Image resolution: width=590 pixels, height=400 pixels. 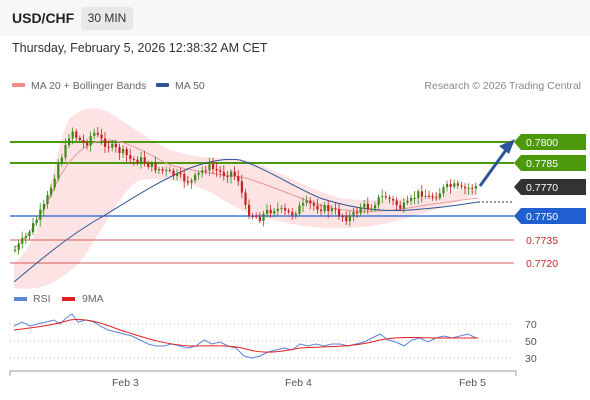 I want to click on top-bar: USD/CHF 30 MIN, so click(x=295, y=18).